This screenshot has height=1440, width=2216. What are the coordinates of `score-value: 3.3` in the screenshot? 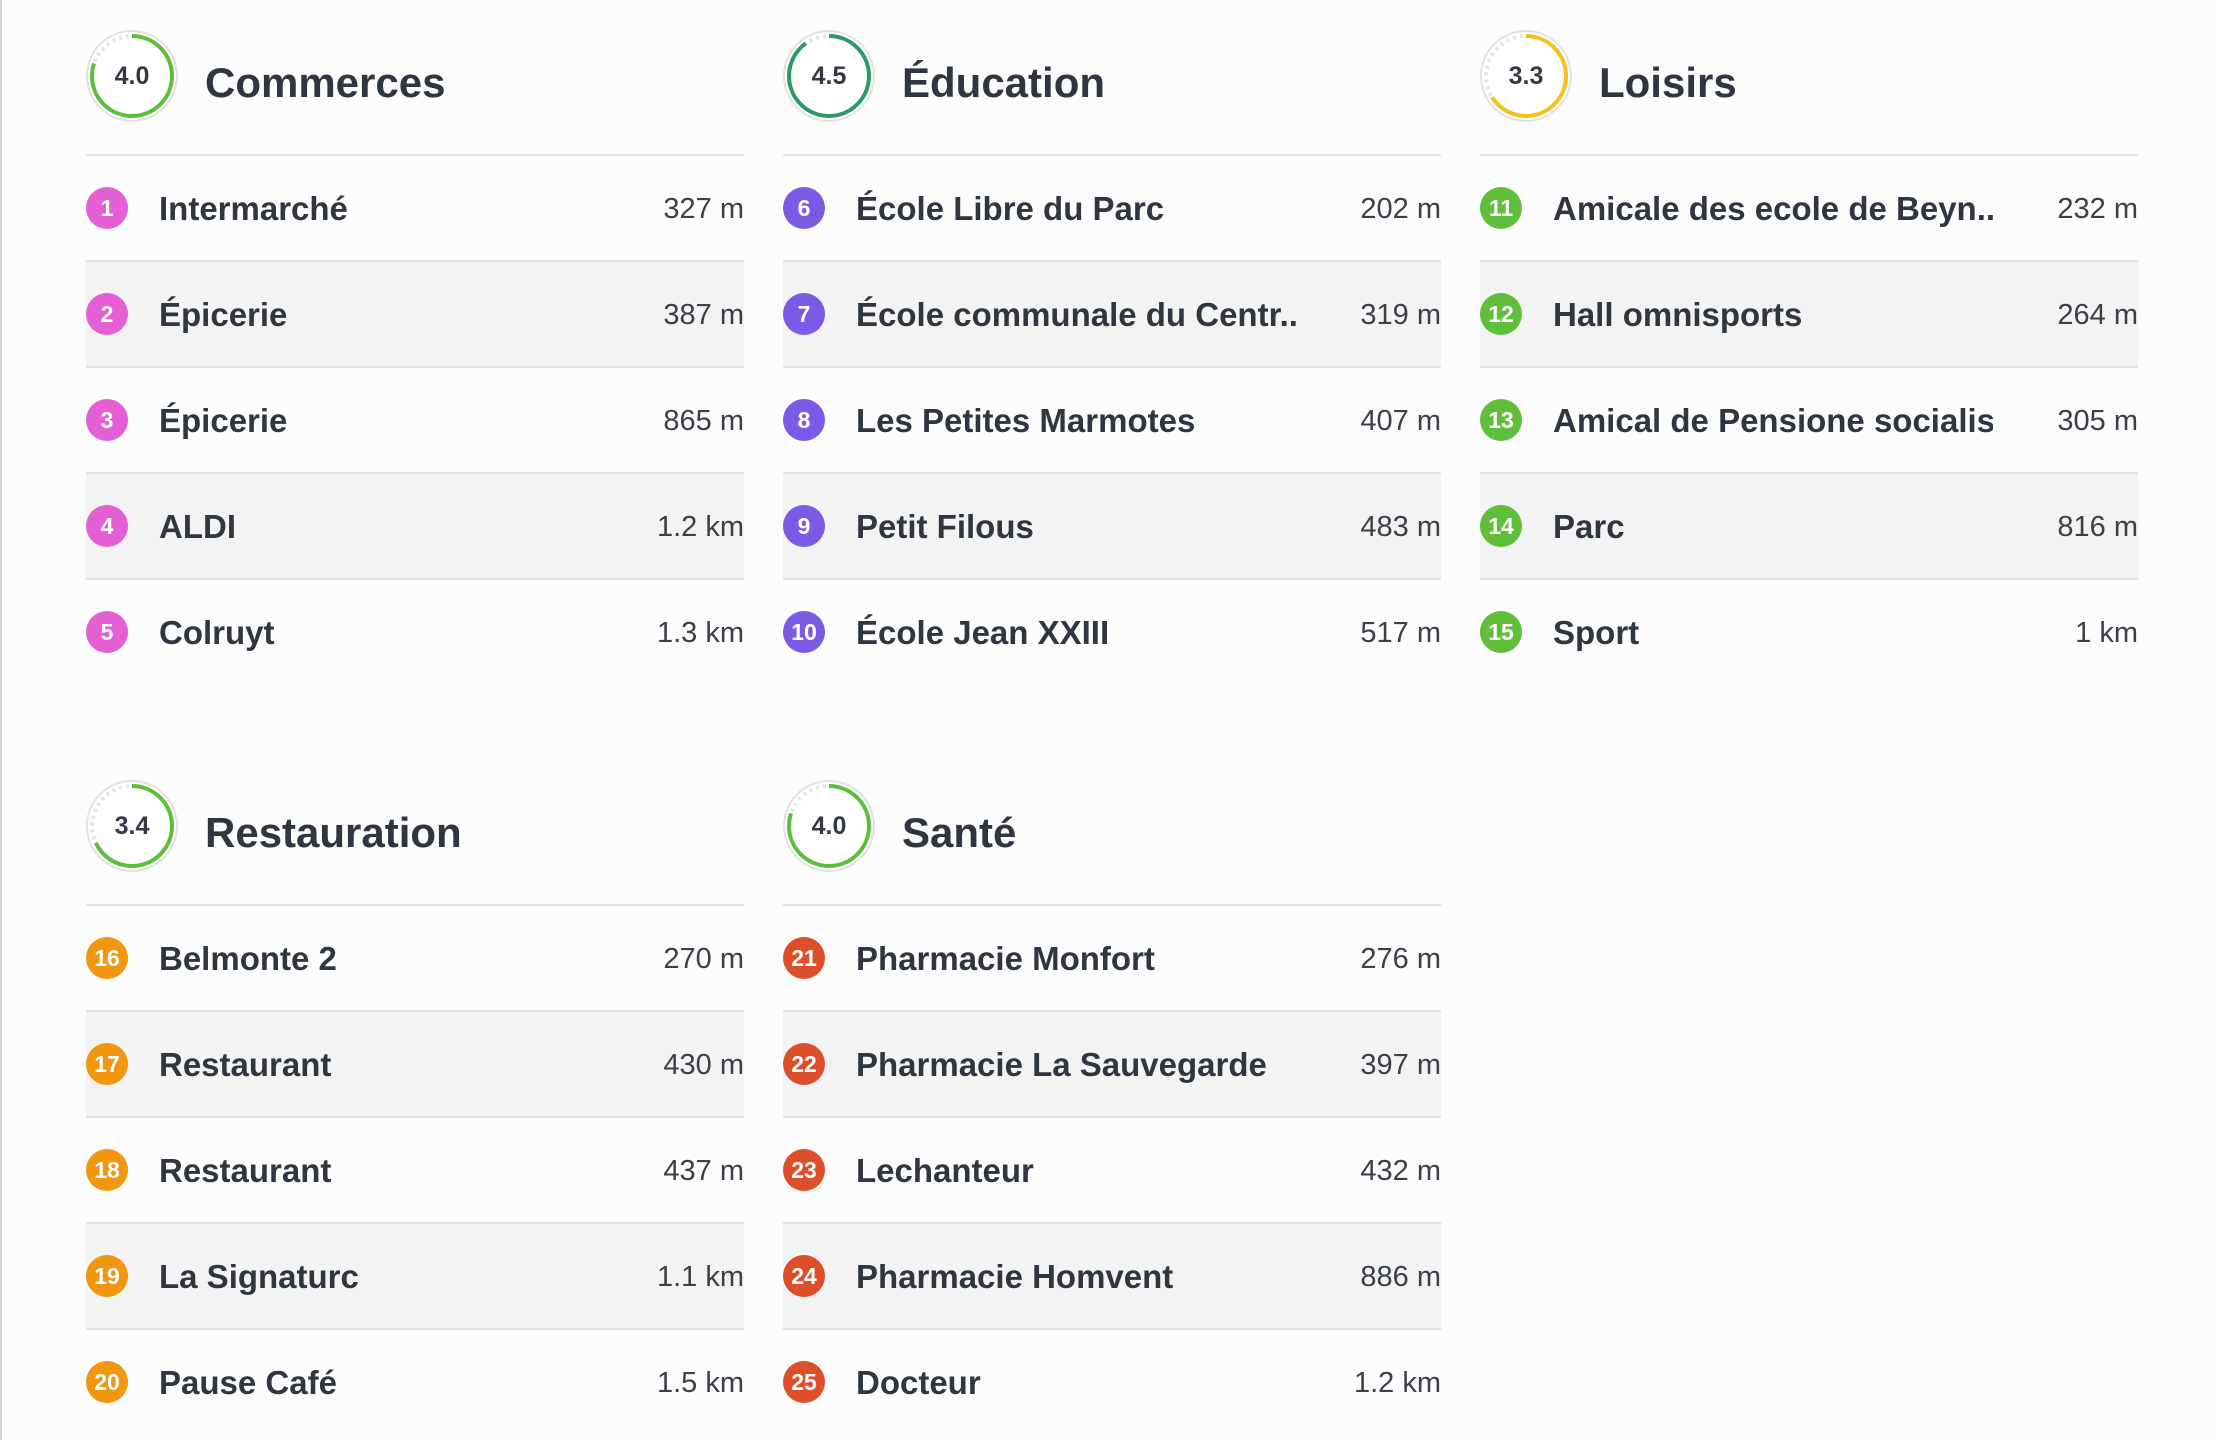 It's located at (1526, 76).